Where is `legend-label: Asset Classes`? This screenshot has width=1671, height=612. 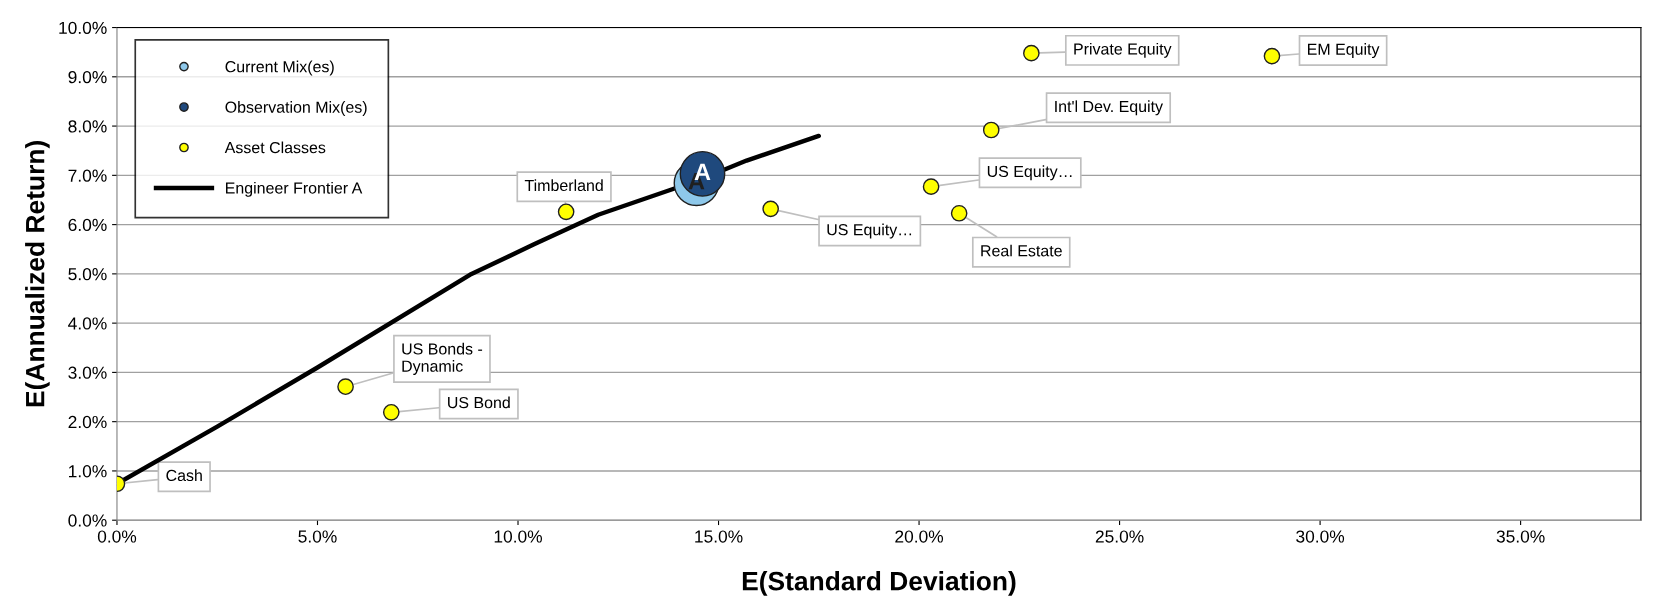 legend-label: Asset Classes is located at coordinates (275, 147).